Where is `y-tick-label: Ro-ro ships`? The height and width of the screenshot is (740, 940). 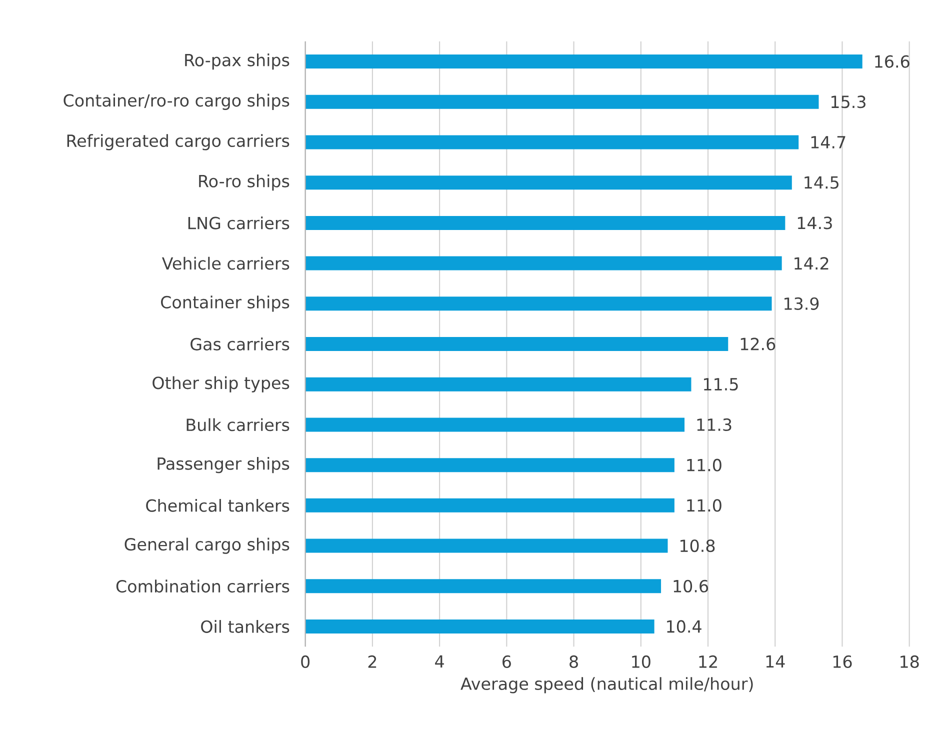
y-tick-label: Ro-ro ships is located at coordinates (244, 182).